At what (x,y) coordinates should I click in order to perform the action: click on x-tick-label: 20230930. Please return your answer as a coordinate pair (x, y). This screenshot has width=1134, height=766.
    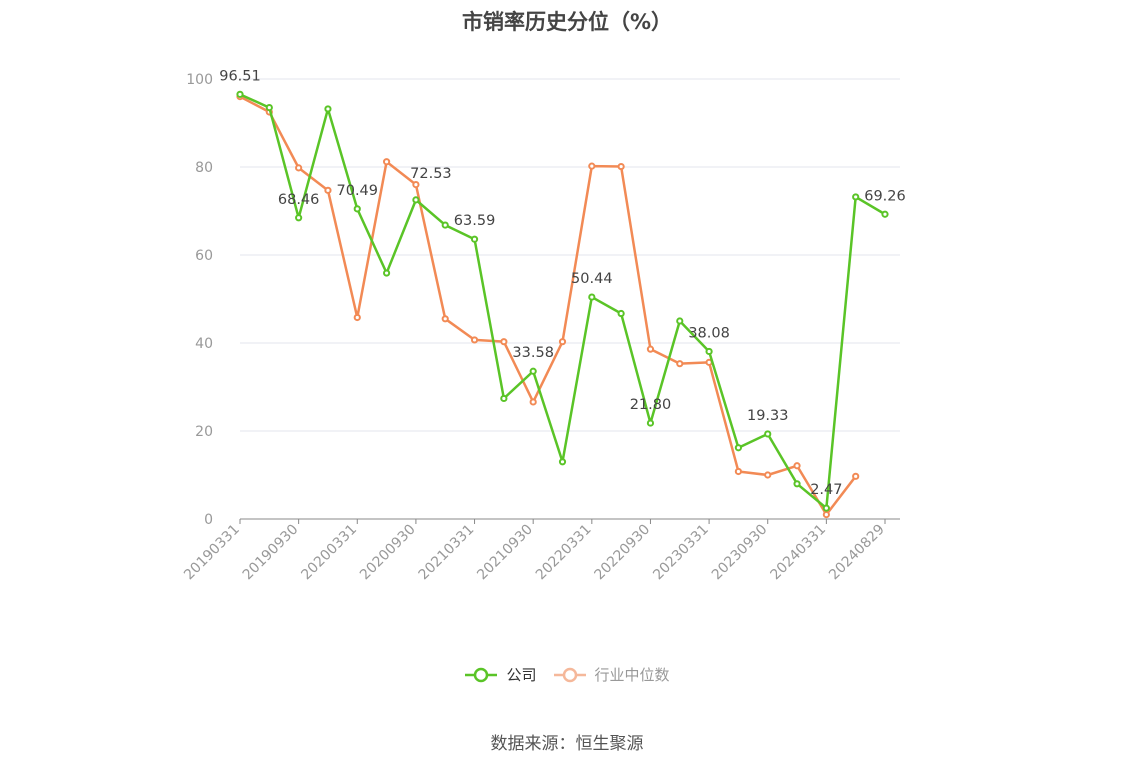
    Looking at the image, I should click on (740, 553).